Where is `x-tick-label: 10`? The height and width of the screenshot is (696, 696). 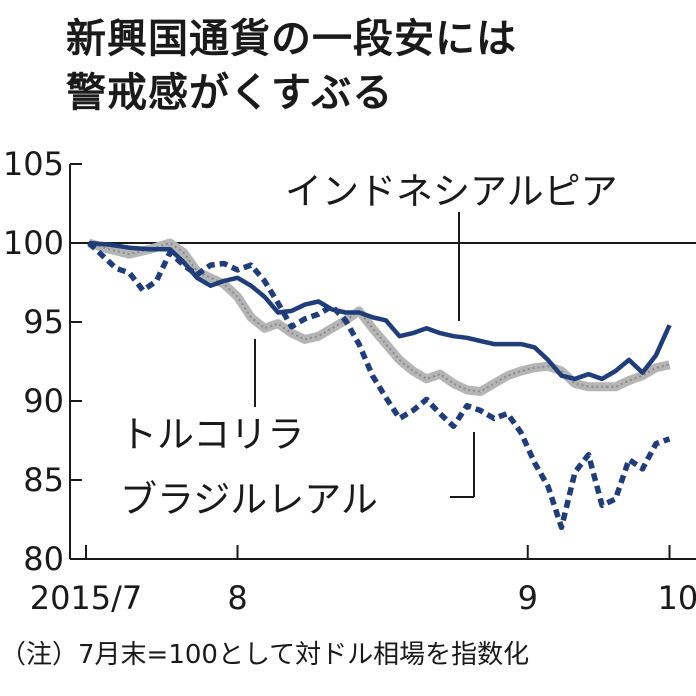 x-tick-label: 10 is located at coordinates (677, 598).